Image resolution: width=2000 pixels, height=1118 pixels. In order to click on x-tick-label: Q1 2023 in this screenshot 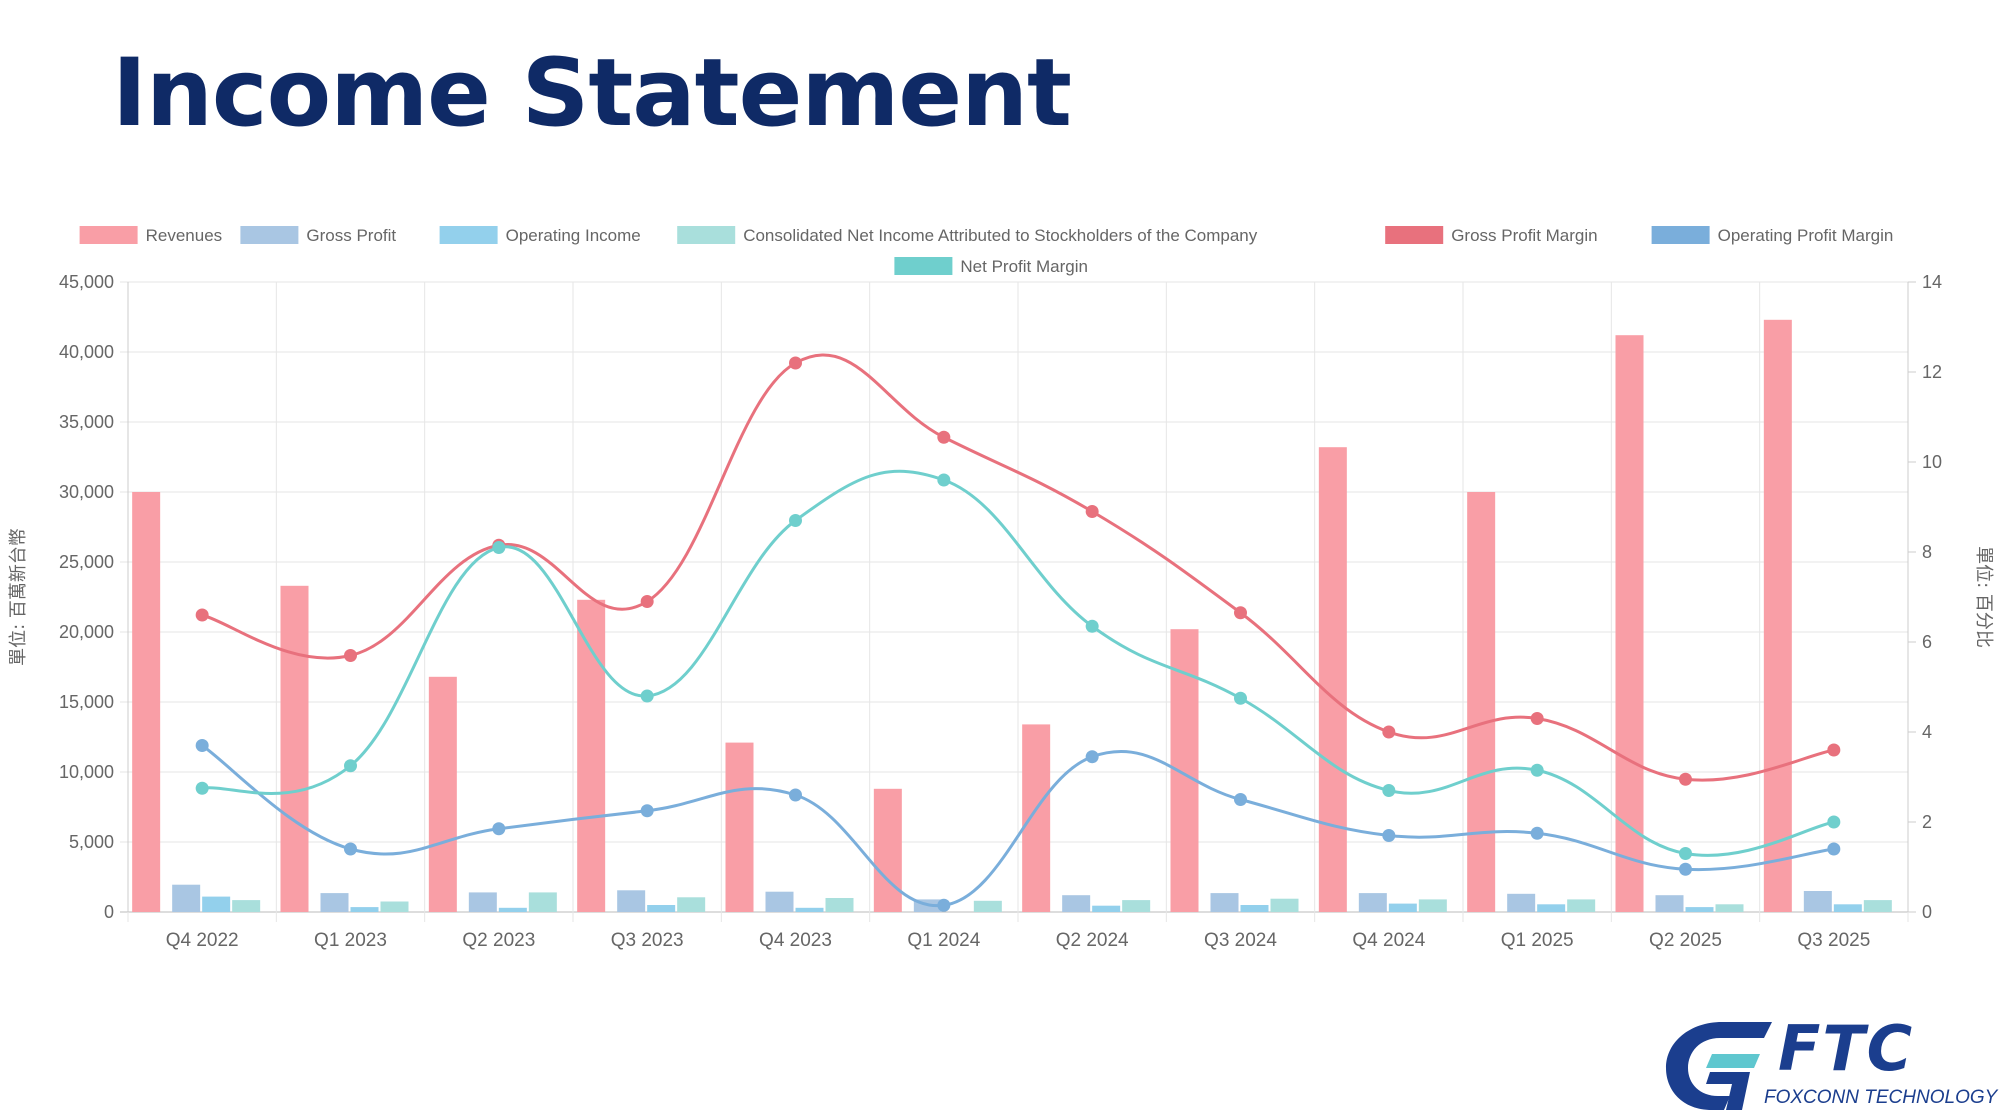, I will do `click(350, 940)`.